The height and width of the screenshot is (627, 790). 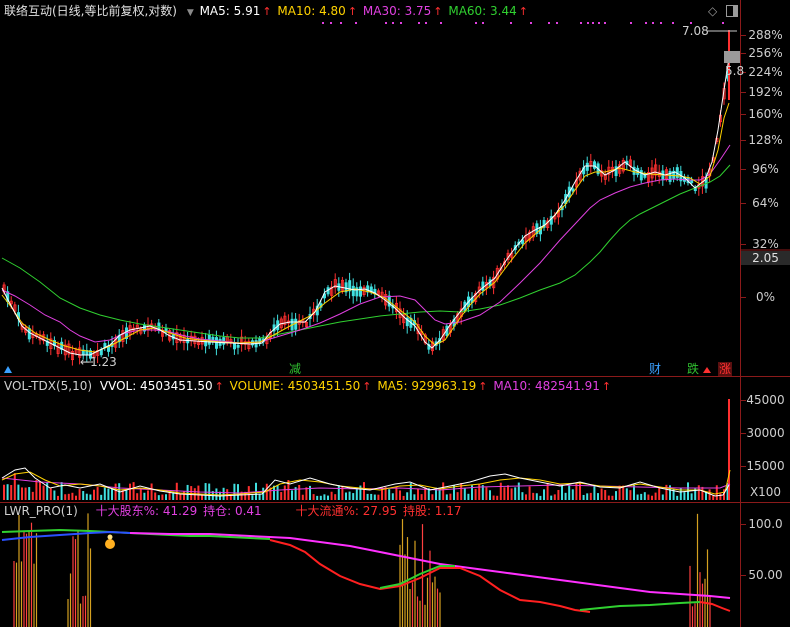 I want to click on axis-tick-label: 15000, so click(x=765, y=466).